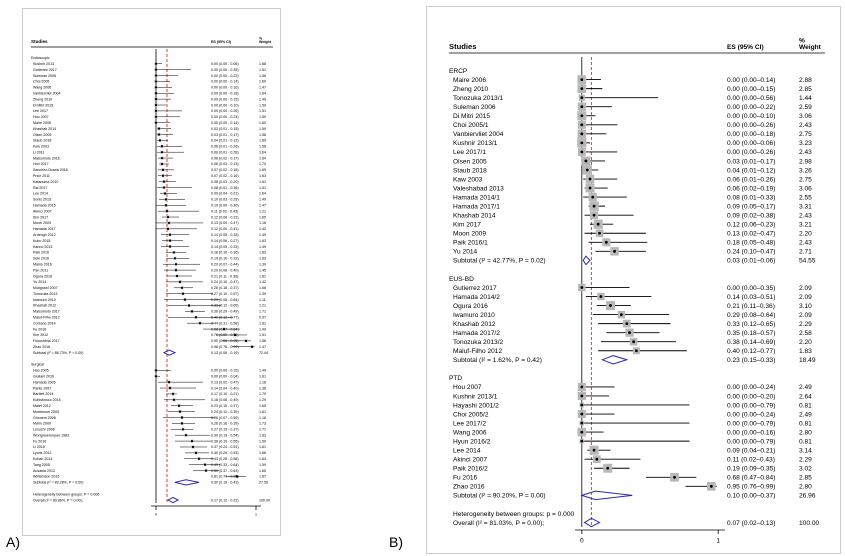 Image resolution: width=845 pixels, height=556 pixels. What do you see at coordinates (42, 141) in the screenshot?
I see `study-label: Staub 2018` at bounding box center [42, 141].